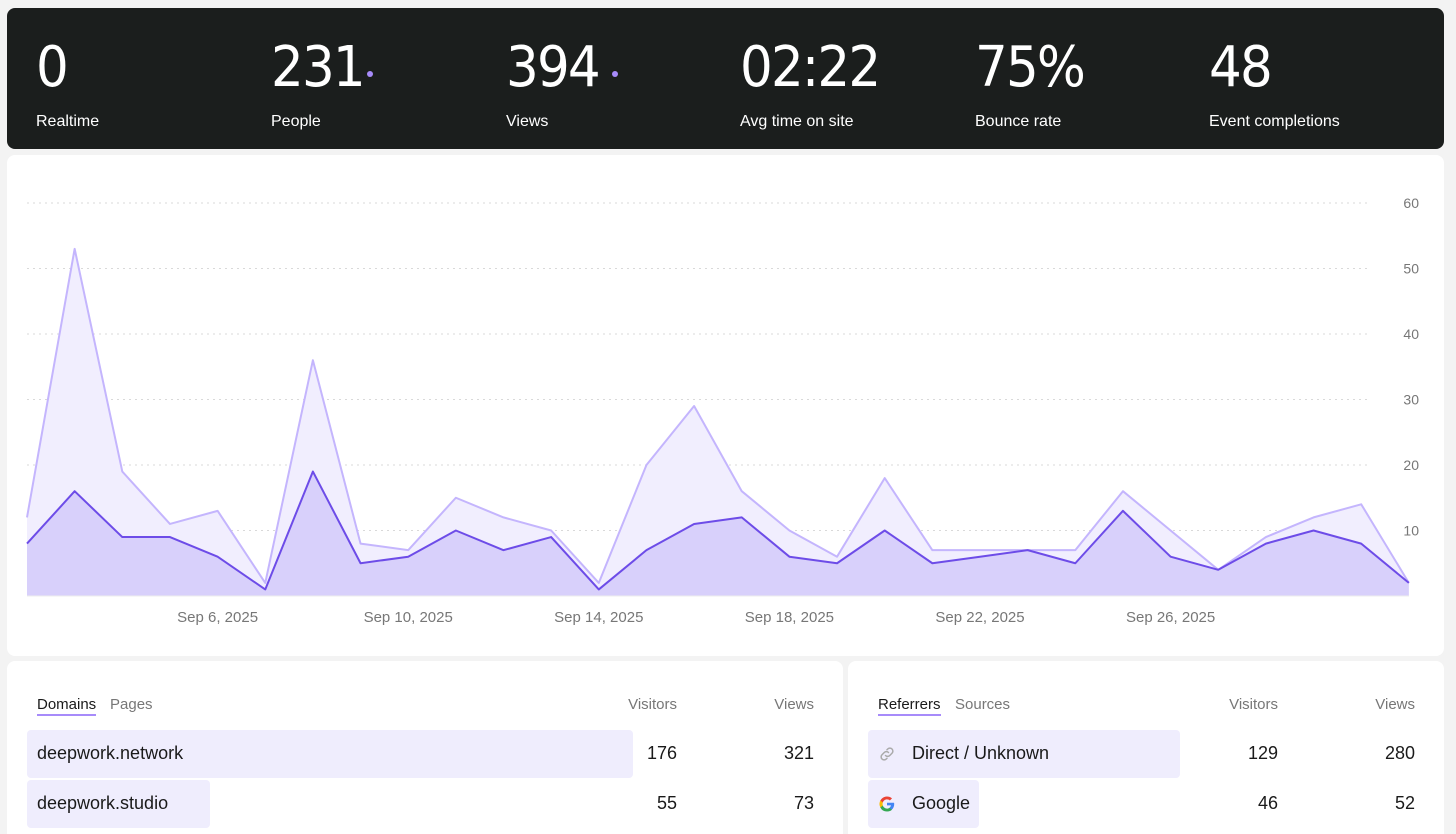  Describe the element at coordinates (983, 704) in the screenshot. I see `tab-sources: Sources` at that location.